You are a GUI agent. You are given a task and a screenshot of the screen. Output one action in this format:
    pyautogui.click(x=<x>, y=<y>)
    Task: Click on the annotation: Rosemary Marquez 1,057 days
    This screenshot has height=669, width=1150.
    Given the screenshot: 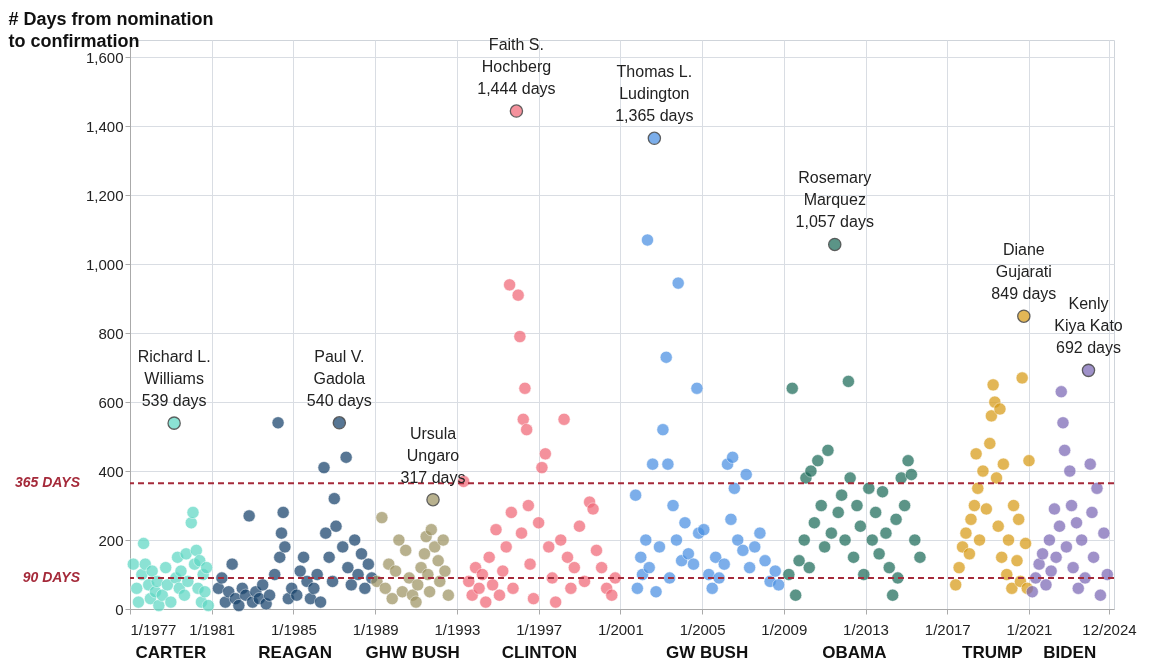 What is the action you would take?
    pyautogui.click(x=834, y=200)
    